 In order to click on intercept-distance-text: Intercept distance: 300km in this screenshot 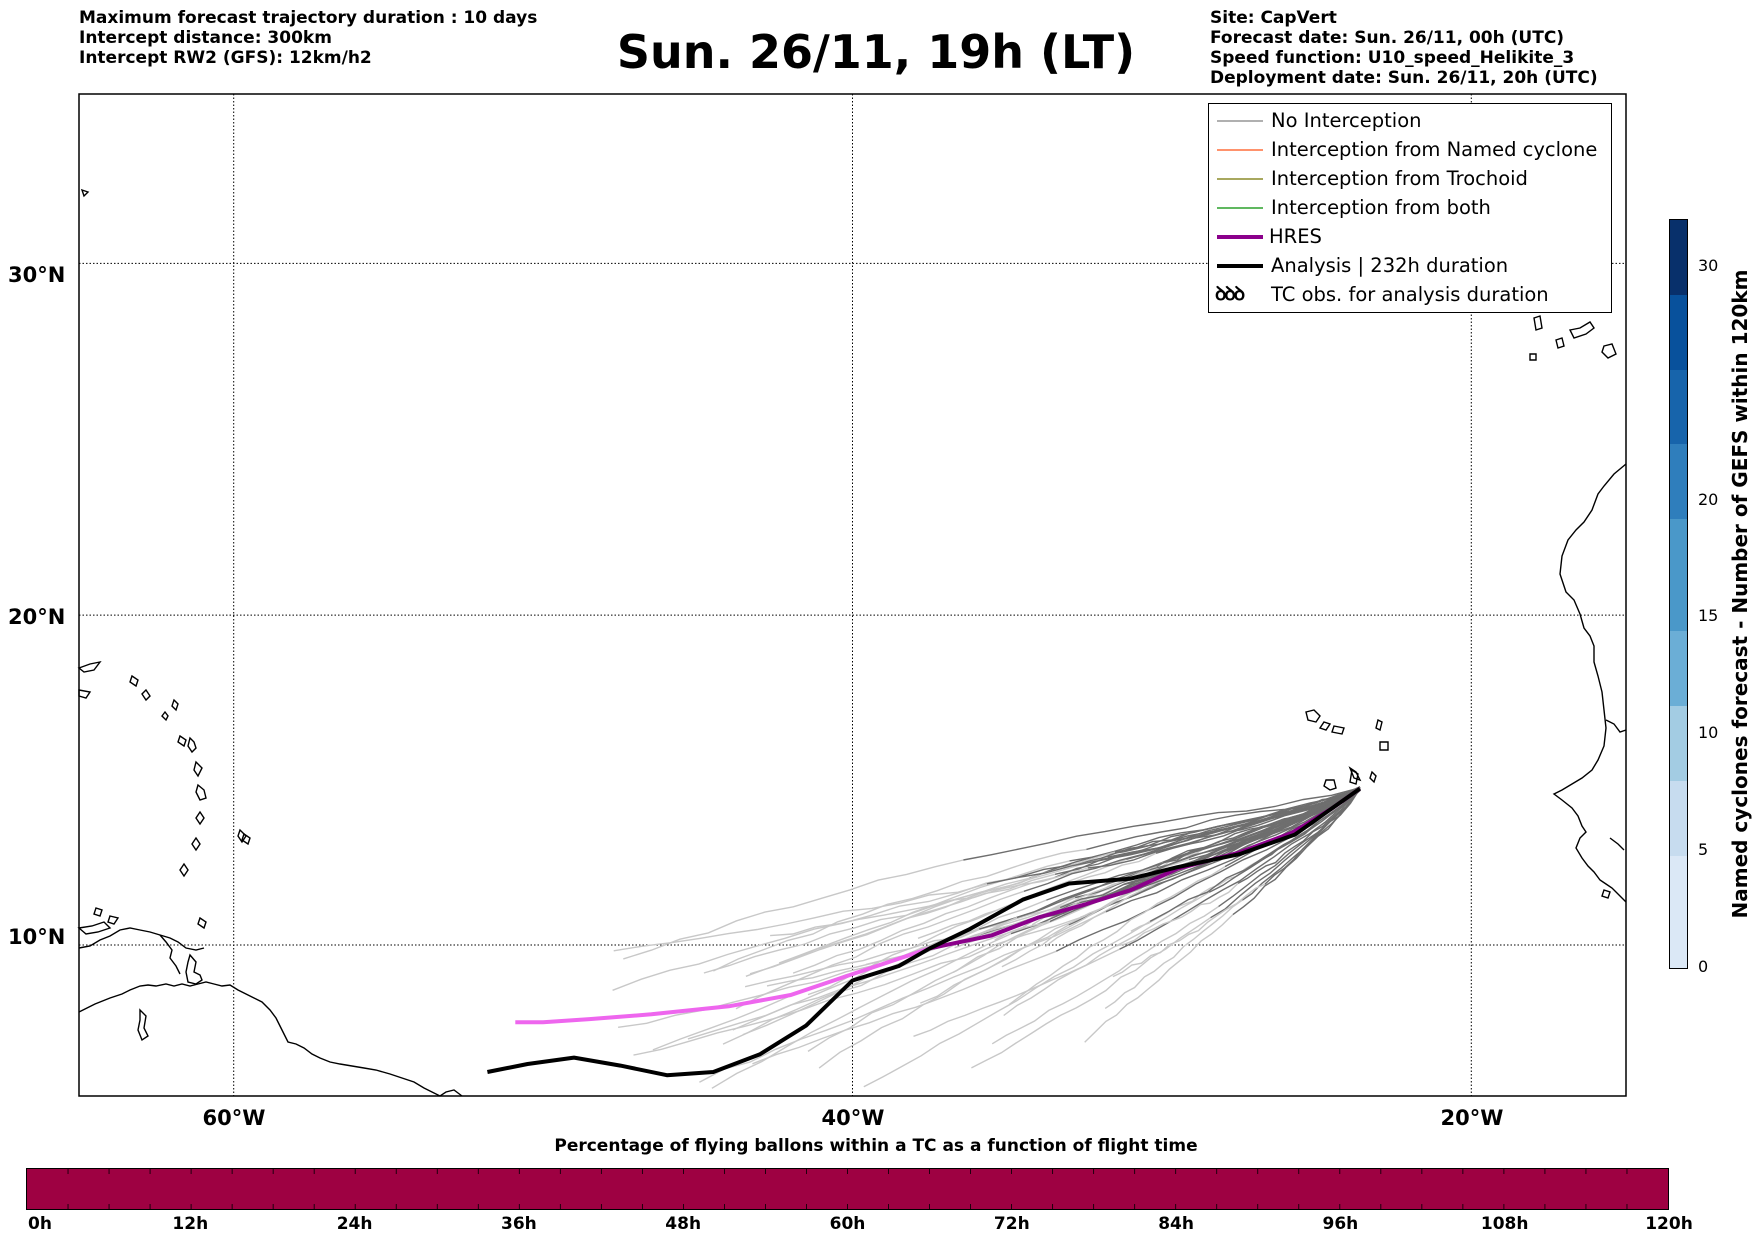, I will do `click(205, 38)`.